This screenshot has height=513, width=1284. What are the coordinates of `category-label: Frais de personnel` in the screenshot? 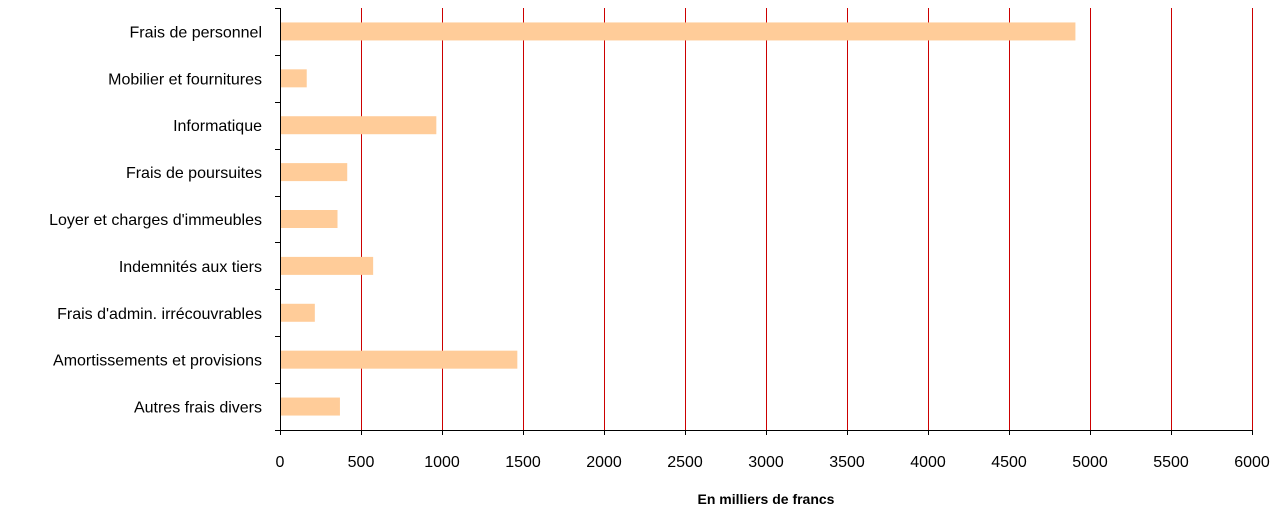 It's located at (195, 32).